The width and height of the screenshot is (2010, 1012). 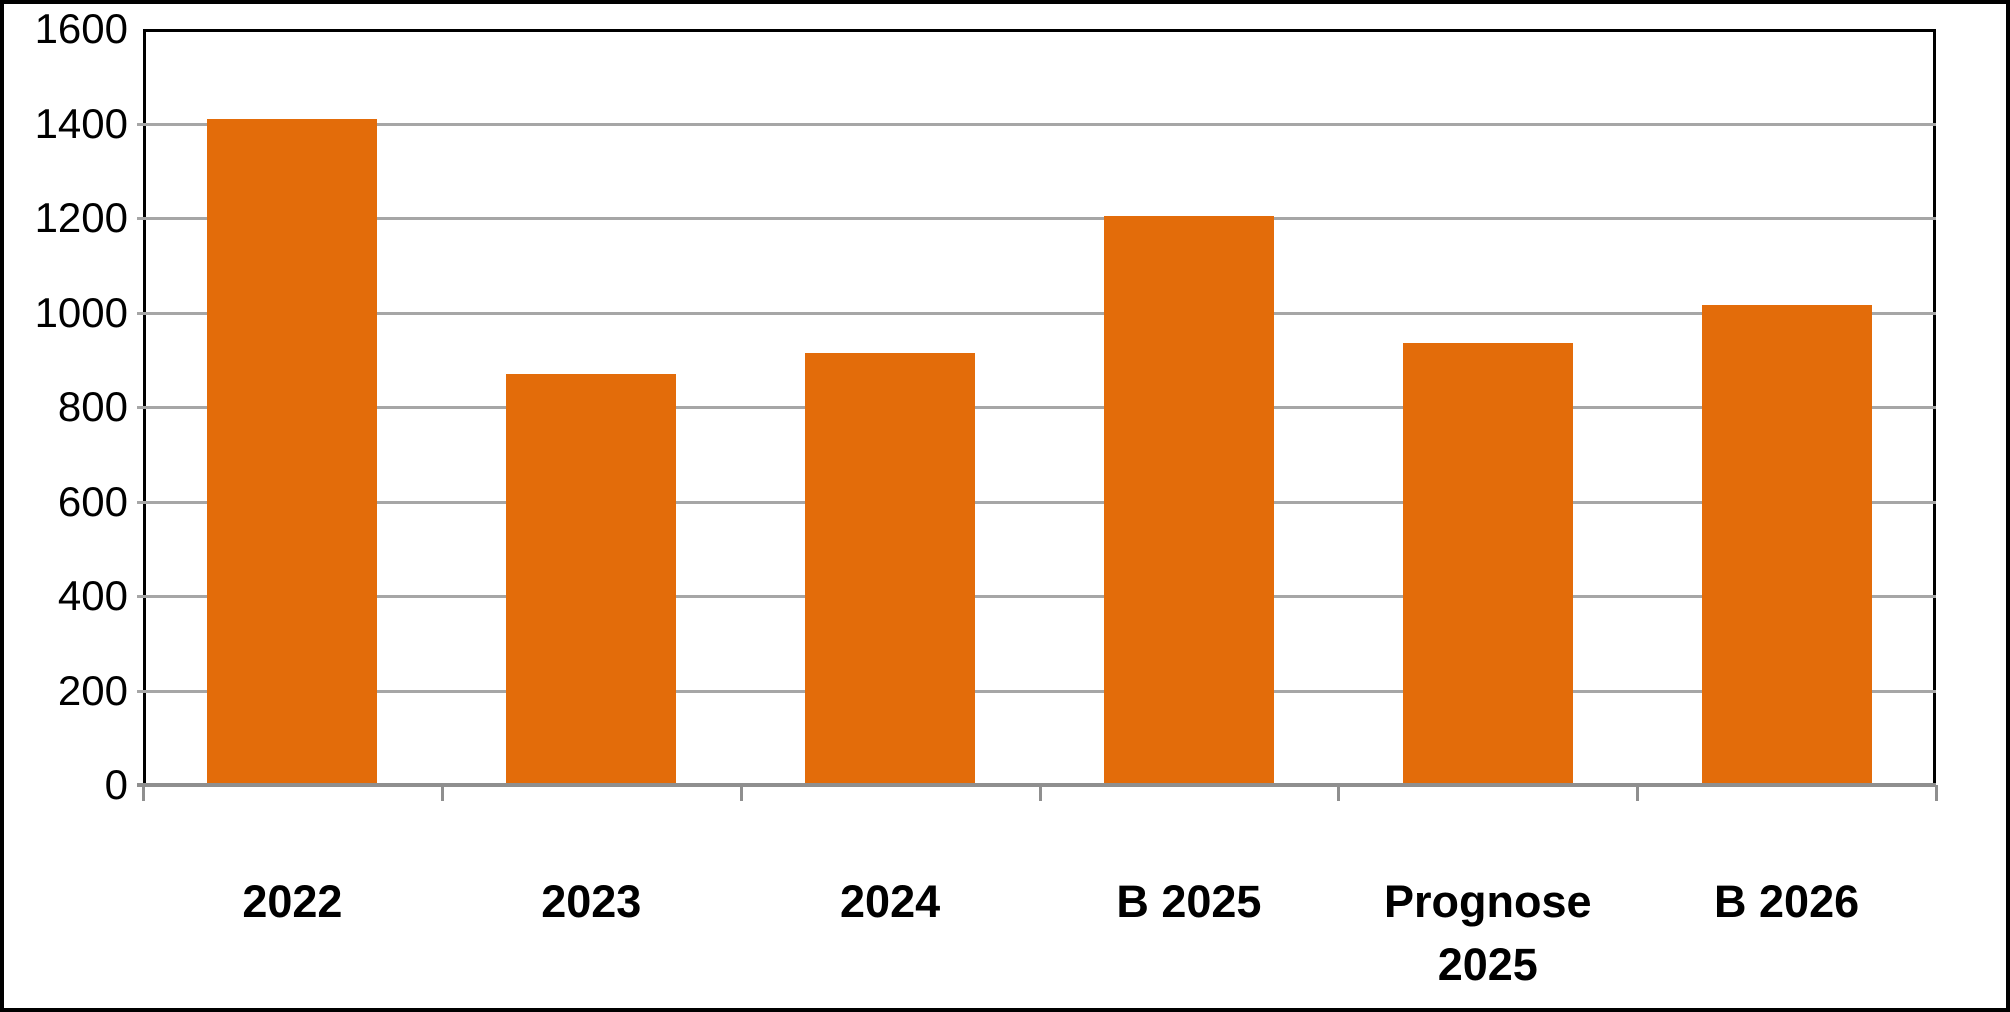 I want to click on plot-frame-top, so click(x=1039, y=30).